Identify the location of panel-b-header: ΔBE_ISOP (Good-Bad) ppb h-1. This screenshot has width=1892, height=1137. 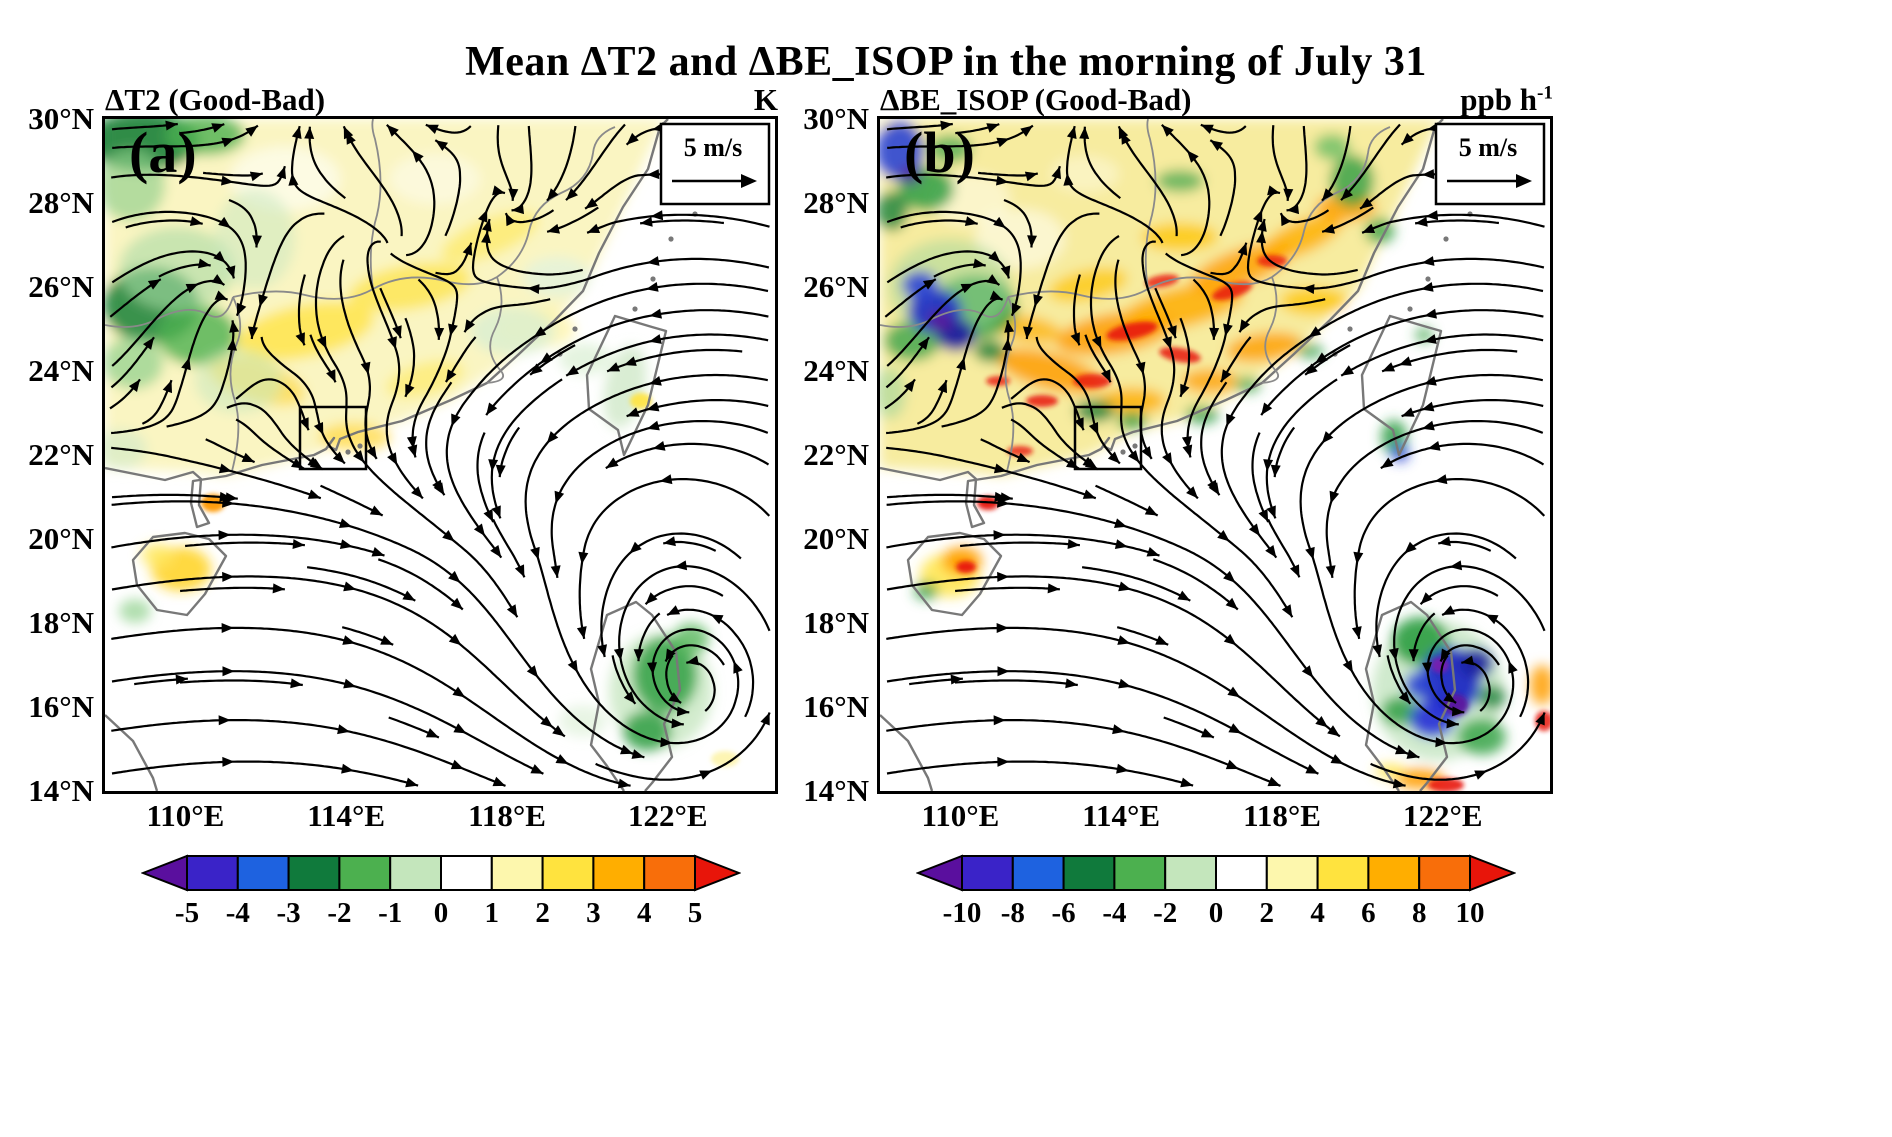
(1216, 100).